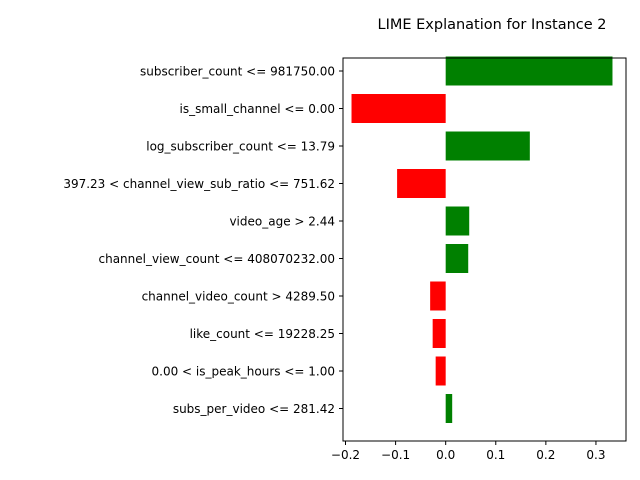 This screenshot has height=480, width=640. What do you see at coordinates (345, 455) in the screenshot?
I see `x-tick-label: −0.2` at bounding box center [345, 455].